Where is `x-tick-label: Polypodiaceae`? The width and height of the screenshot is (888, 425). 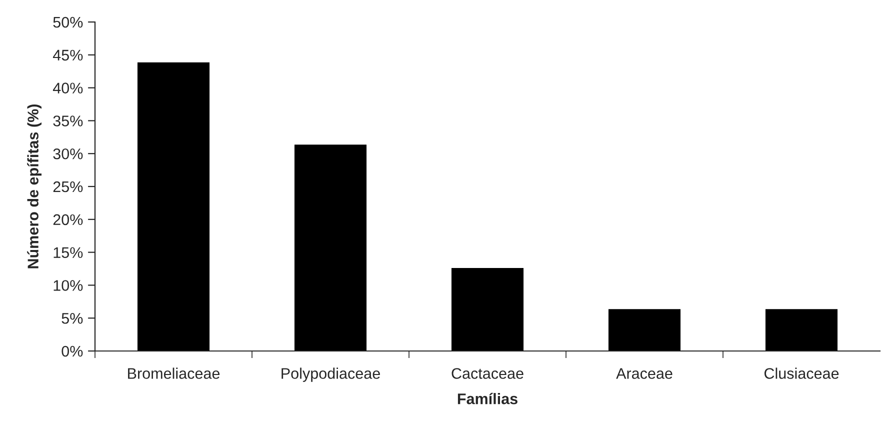 x-tick-label: Polypodiaceae is located at coordinates (331, 375).